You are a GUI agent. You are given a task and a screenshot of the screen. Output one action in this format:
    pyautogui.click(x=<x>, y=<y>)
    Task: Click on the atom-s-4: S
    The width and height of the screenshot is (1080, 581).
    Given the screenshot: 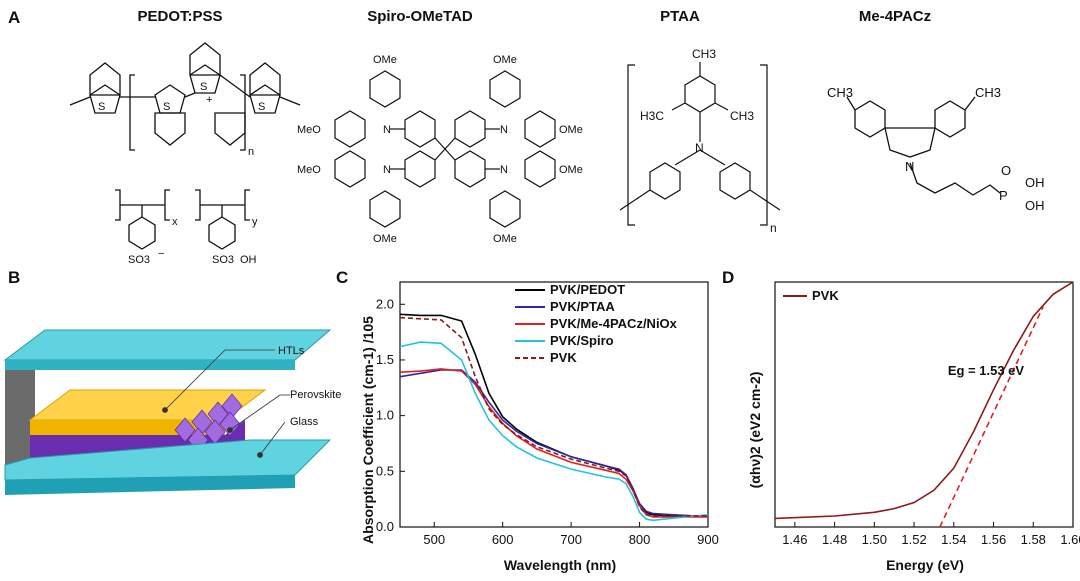 What is the action you would take?
    pyautogui.click(x=261, y=107)
    